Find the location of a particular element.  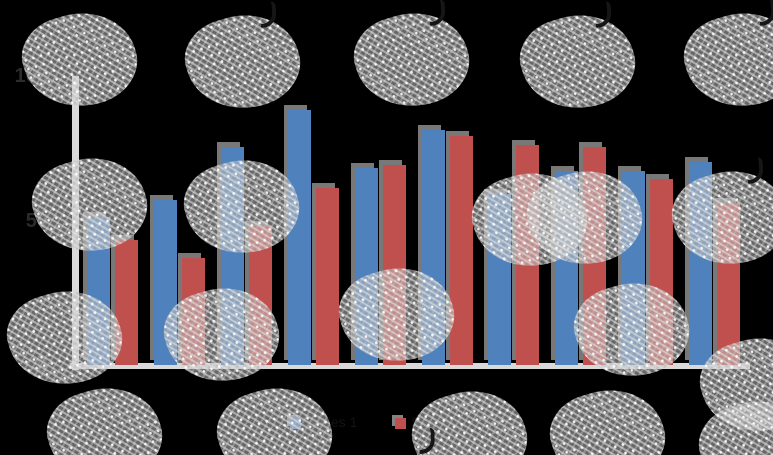

x-axis-line is located at coordinates (410, 366).